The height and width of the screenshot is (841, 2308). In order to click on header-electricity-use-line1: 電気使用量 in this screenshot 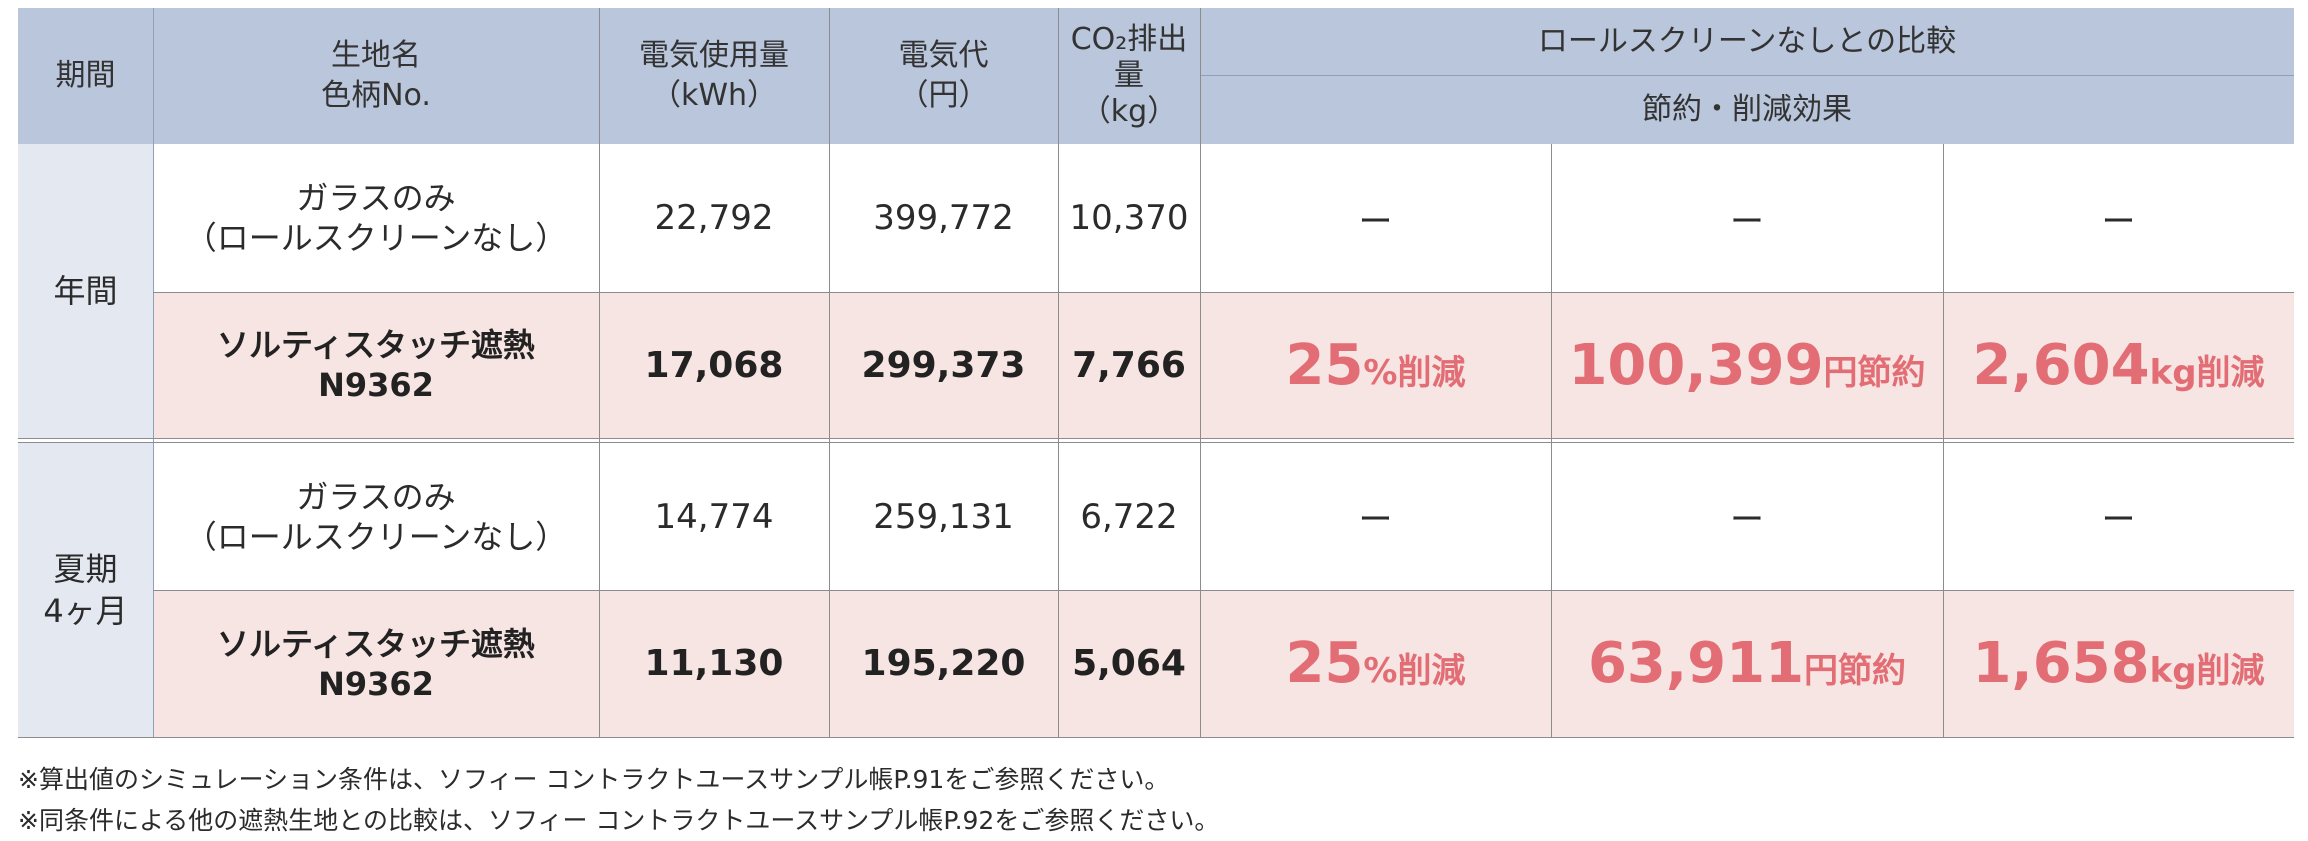, I will do `click(714, 55)`.